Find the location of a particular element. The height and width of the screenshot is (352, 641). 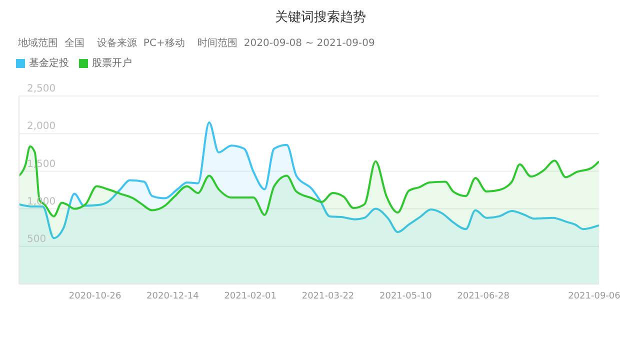

x-tick-label: 2020-12-14 is located at coordinates (173, 296).